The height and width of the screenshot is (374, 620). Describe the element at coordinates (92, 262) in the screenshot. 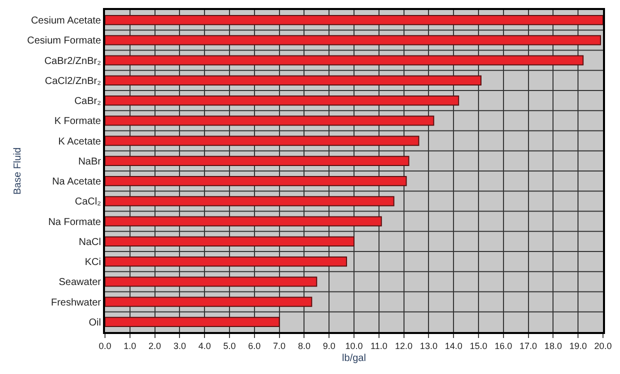

I see `y-tick-label: KCi` at that location.